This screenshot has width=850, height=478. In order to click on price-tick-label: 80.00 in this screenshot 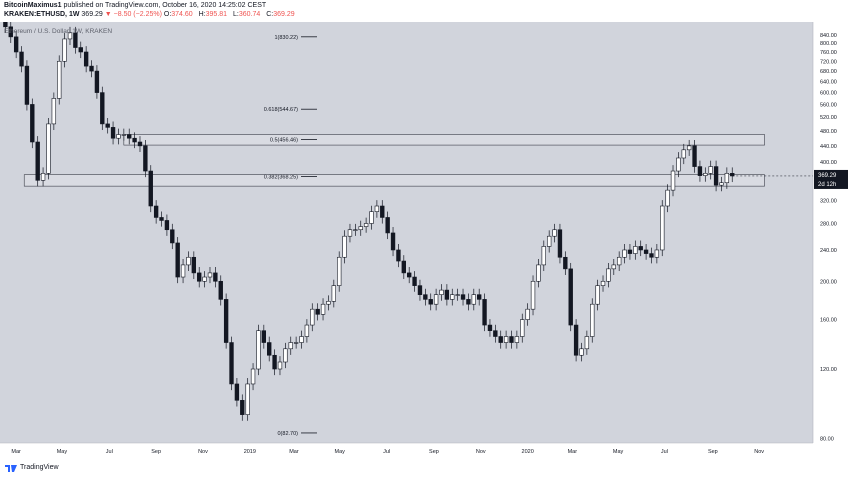, I will do `click(827, 440)`.